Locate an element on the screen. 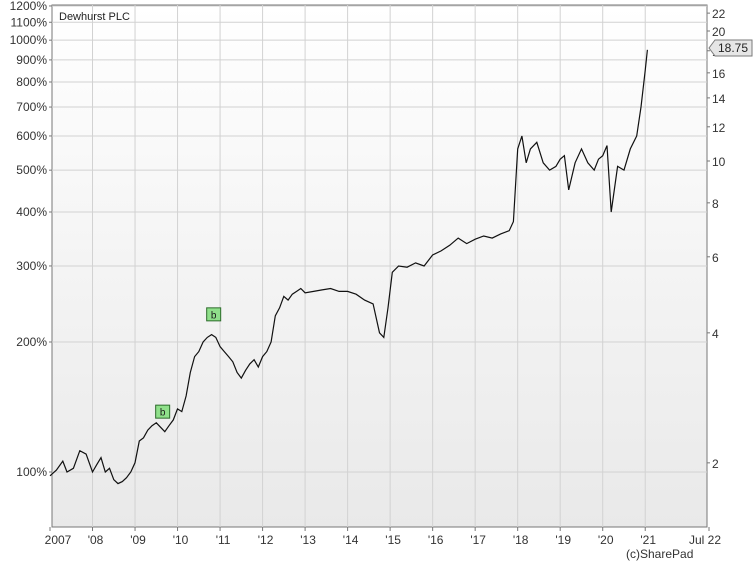 This screenshot has height=566, width=755. chart-title: Dewhurst PLC is located at coordinates (94, 17).